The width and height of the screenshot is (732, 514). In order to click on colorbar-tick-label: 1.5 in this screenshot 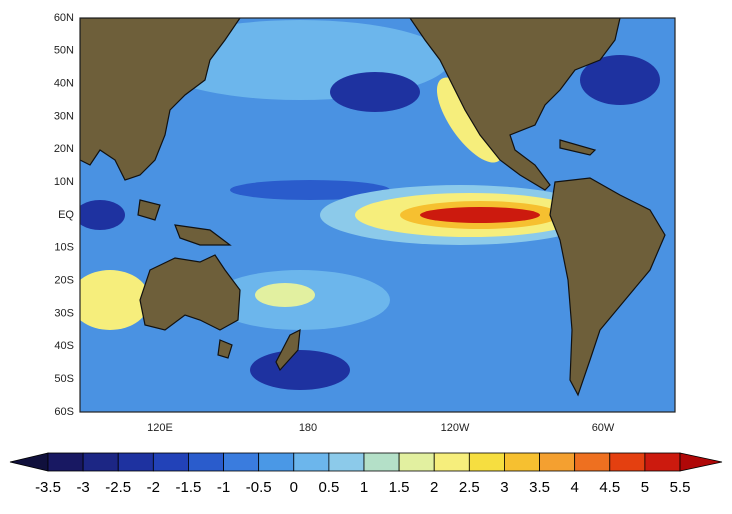, I will do `click(399, 487)`.